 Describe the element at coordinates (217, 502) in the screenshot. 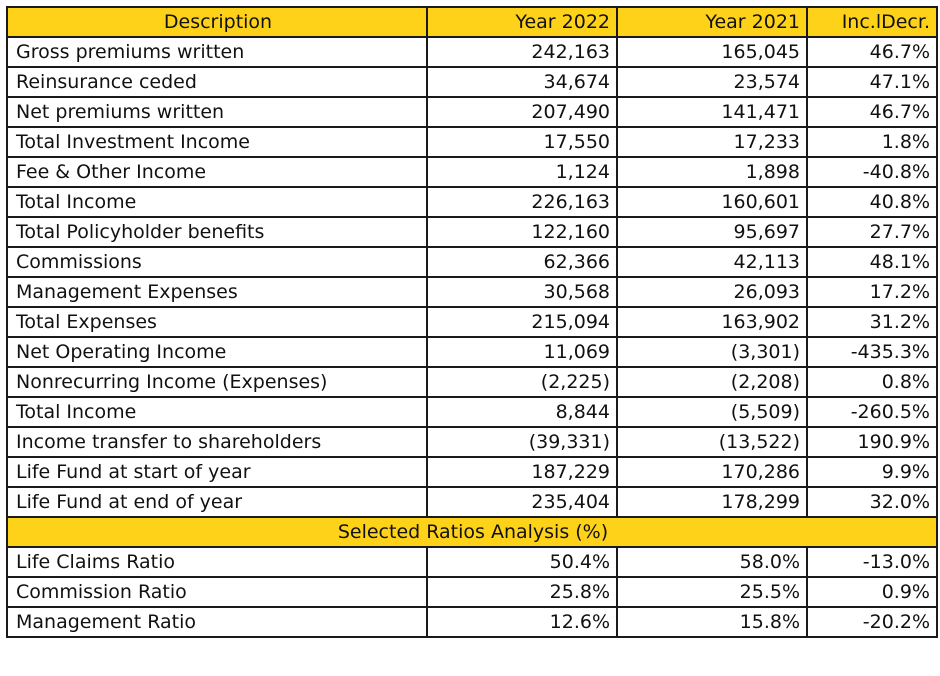

I see `row-label: Life Fund at end of year` at that location.